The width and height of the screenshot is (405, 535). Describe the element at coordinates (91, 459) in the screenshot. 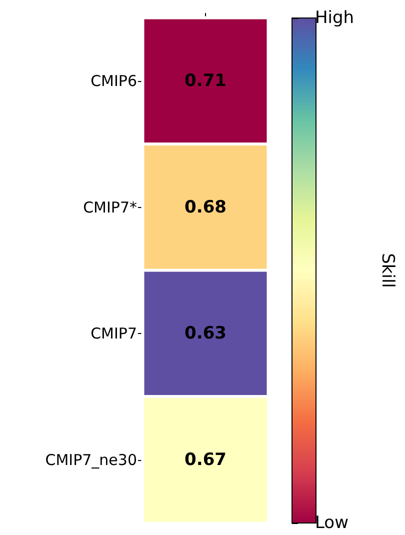

I see `y-tick-label: CMIP7_ne30` at that location.